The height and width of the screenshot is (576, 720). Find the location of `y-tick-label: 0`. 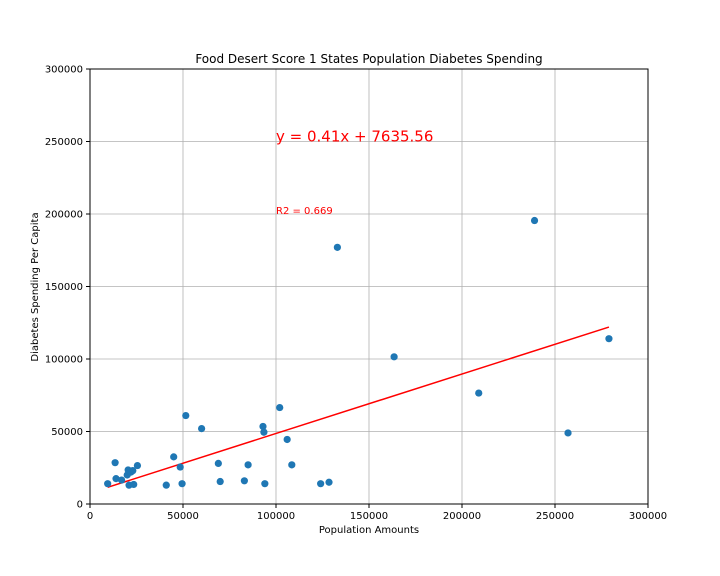

y-tick-label: 0 is located at coordinates (80, 505).